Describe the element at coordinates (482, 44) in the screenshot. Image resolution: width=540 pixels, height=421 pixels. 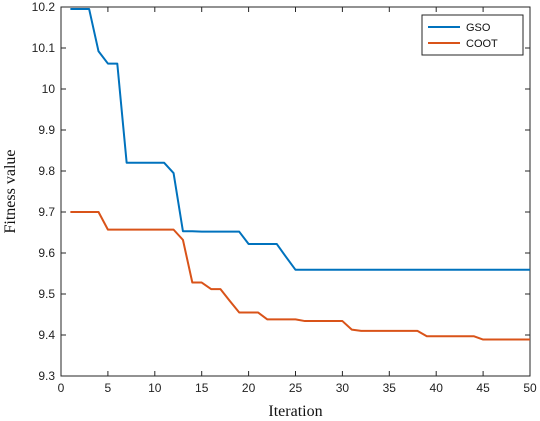
I see `legend-entry: COOT` at that location.